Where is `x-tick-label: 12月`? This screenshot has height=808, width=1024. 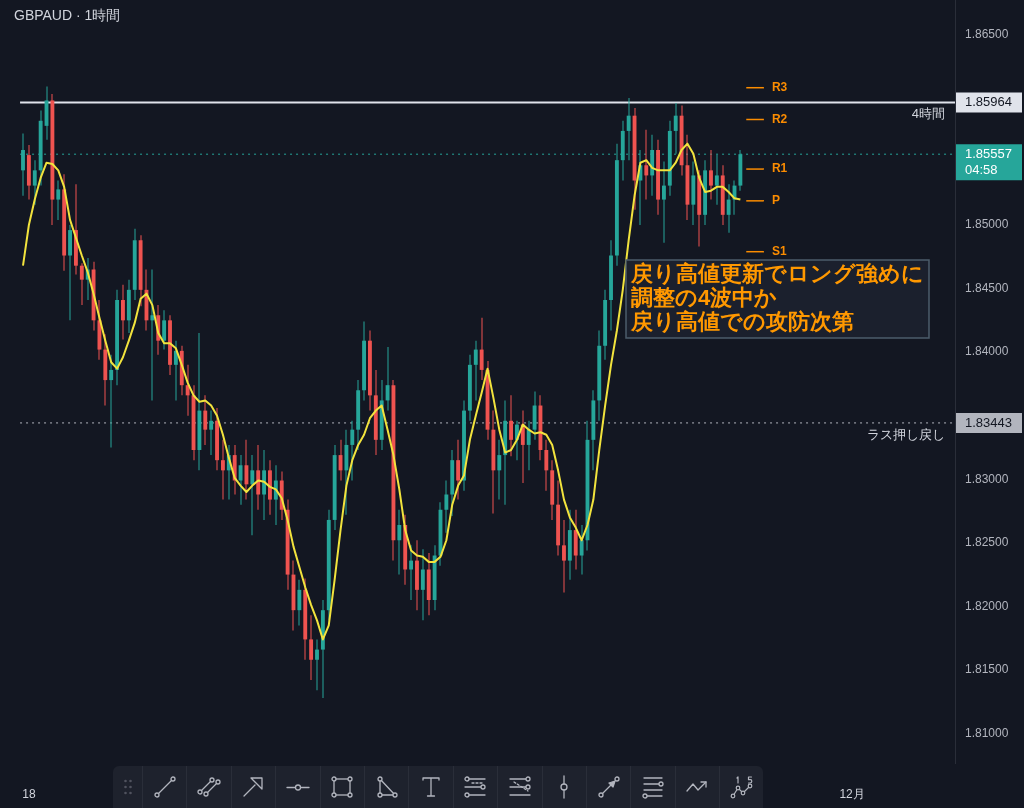 x-tick-label: 12月 is located at coordinates (852, 793).